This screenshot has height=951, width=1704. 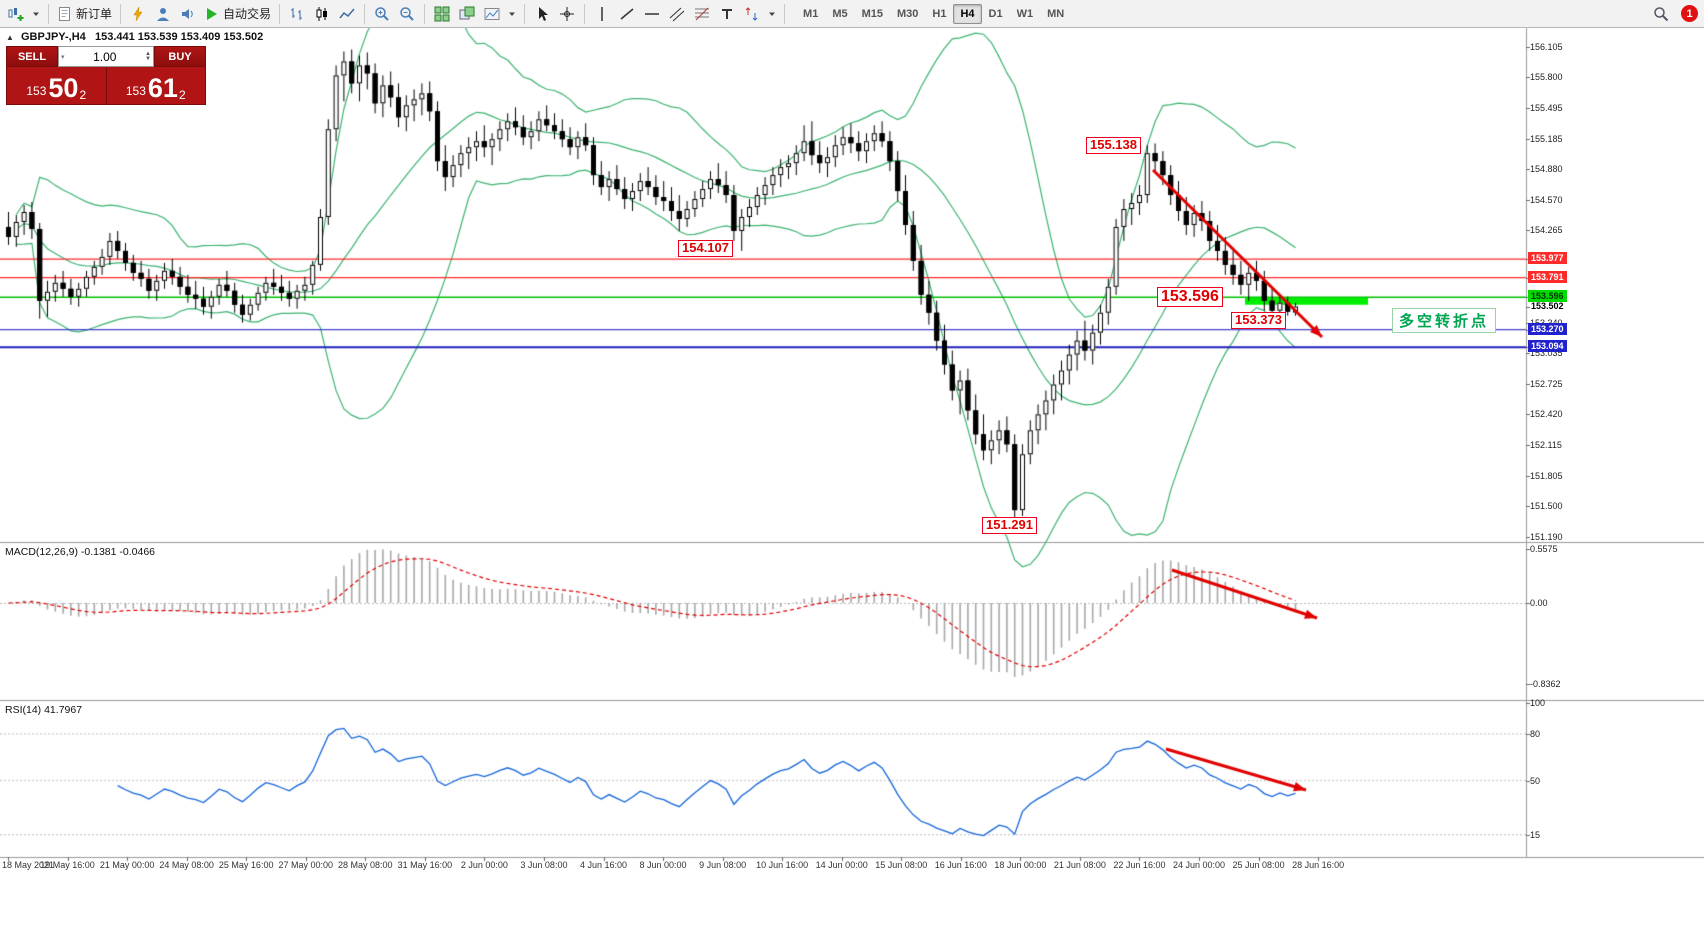 I want to click on zoom-out-icon, so click(x=407, y=13).